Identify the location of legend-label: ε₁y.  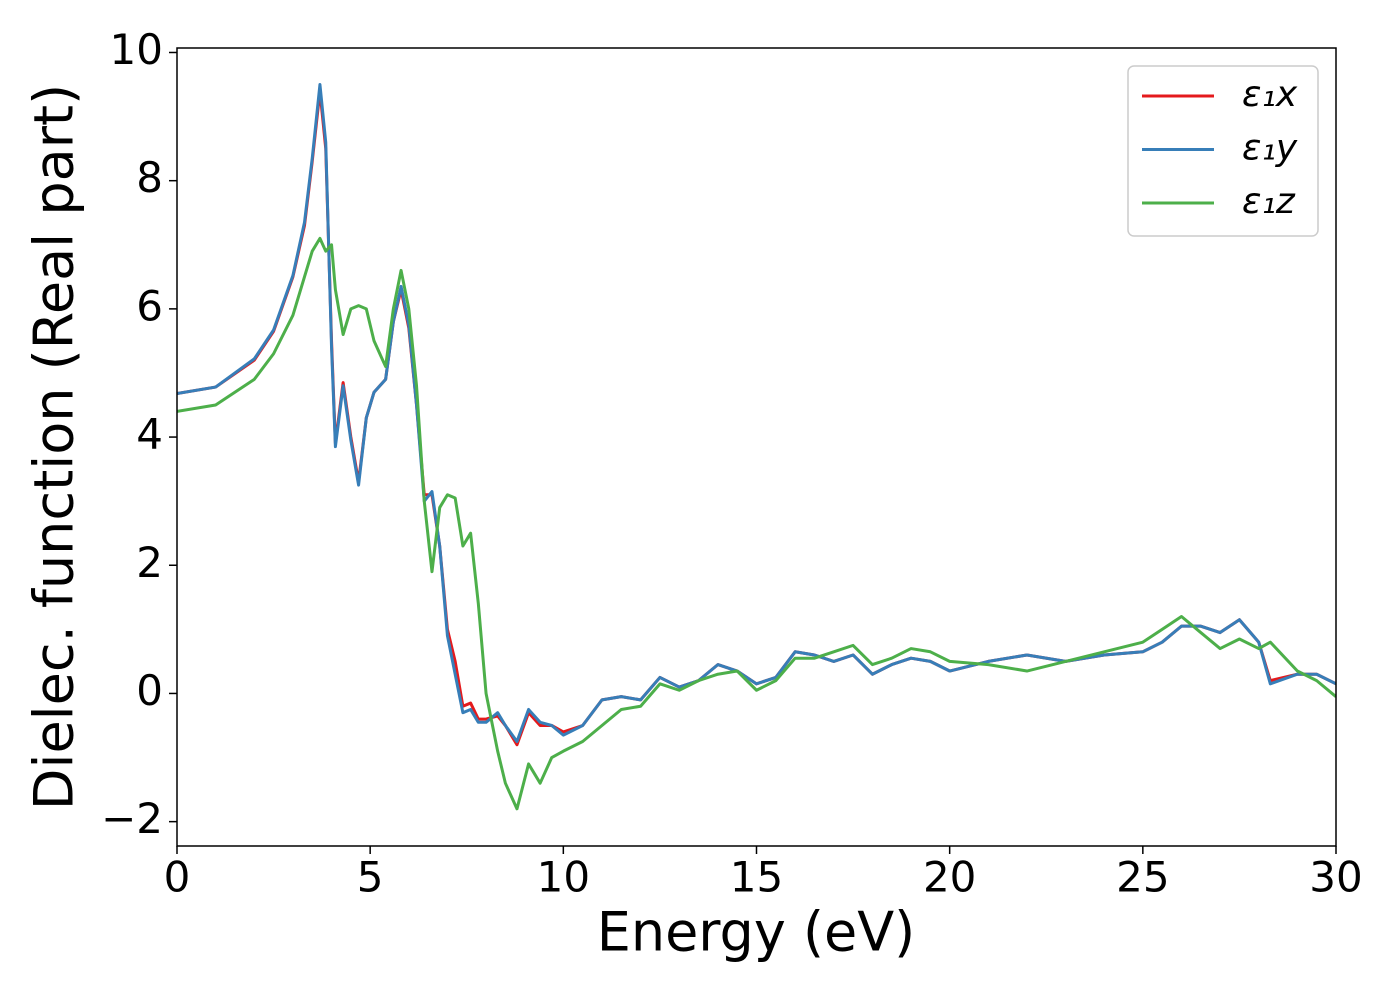
(1270, 148).